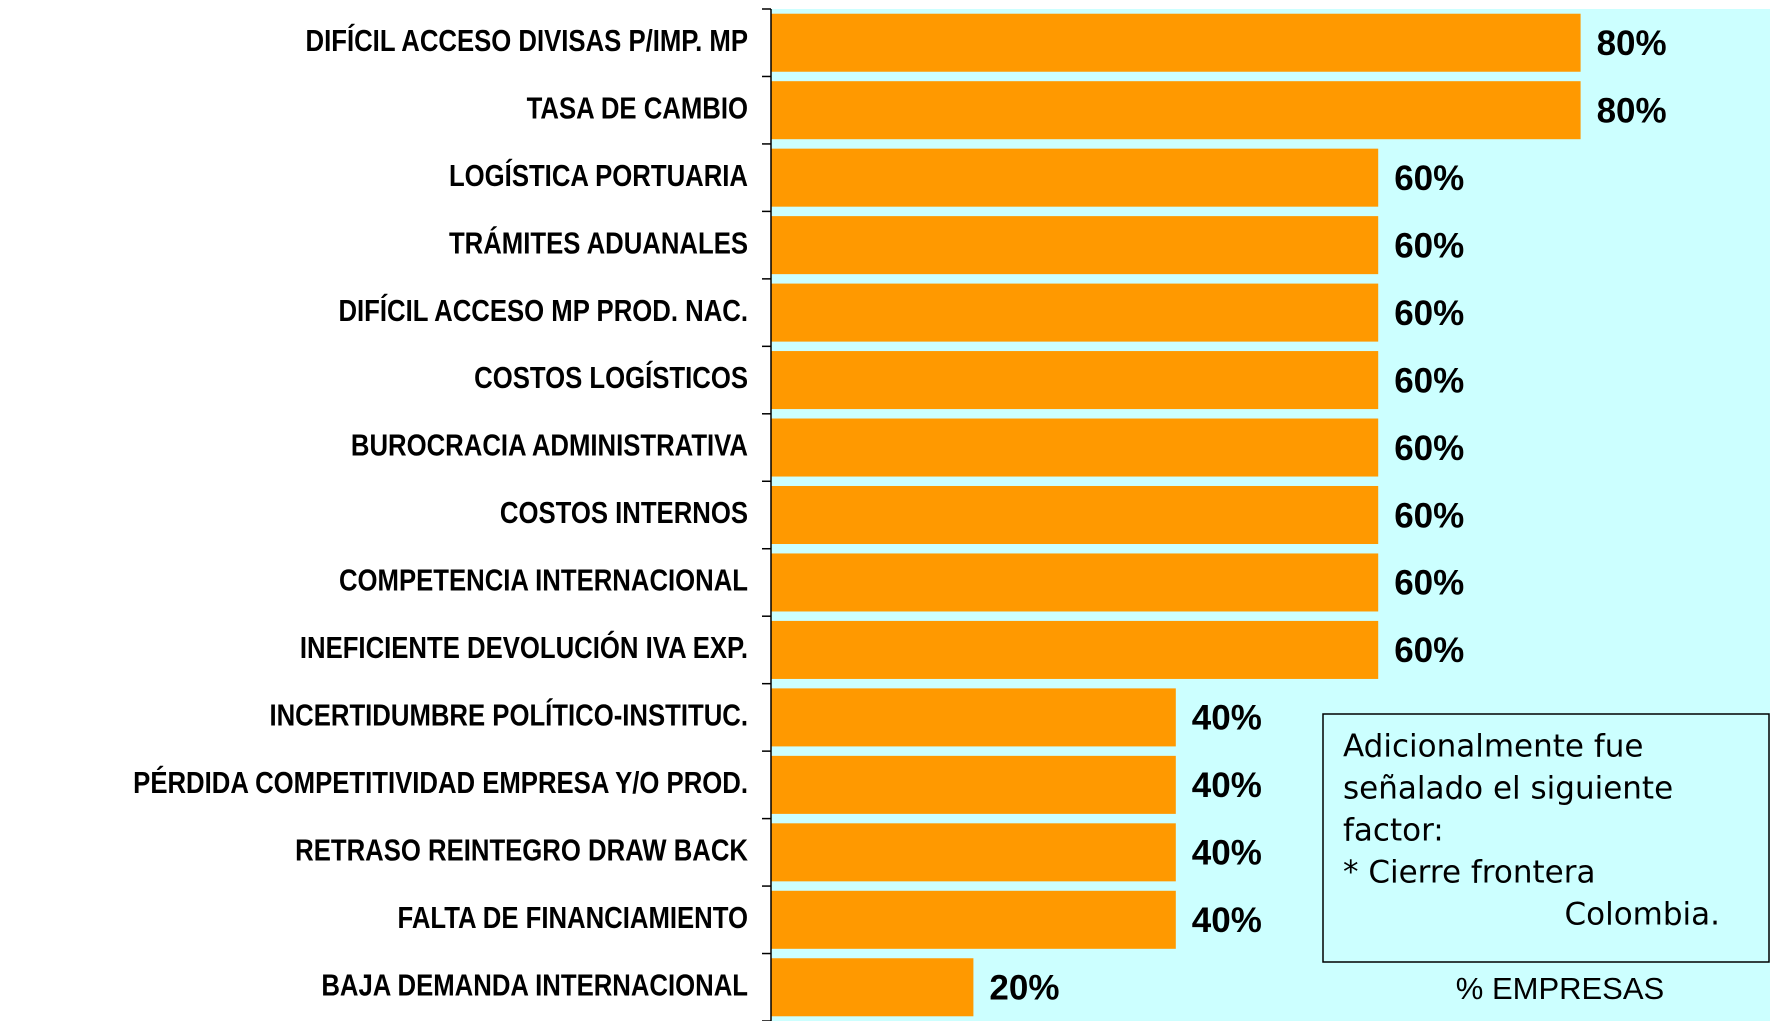  I want to click on y-tick-label: INCERTIDUMBRE POLÍTICO-INSTITUC., so click(508, 715).